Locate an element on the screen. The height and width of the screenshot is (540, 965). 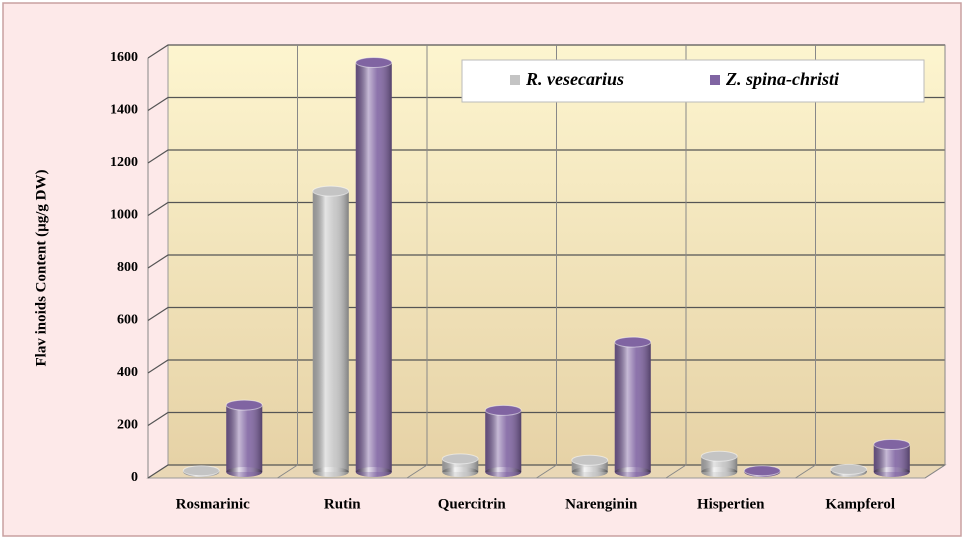
y-axis-title: Flav inoids Content (µg/g DW) is located at coordinates (41, 268).